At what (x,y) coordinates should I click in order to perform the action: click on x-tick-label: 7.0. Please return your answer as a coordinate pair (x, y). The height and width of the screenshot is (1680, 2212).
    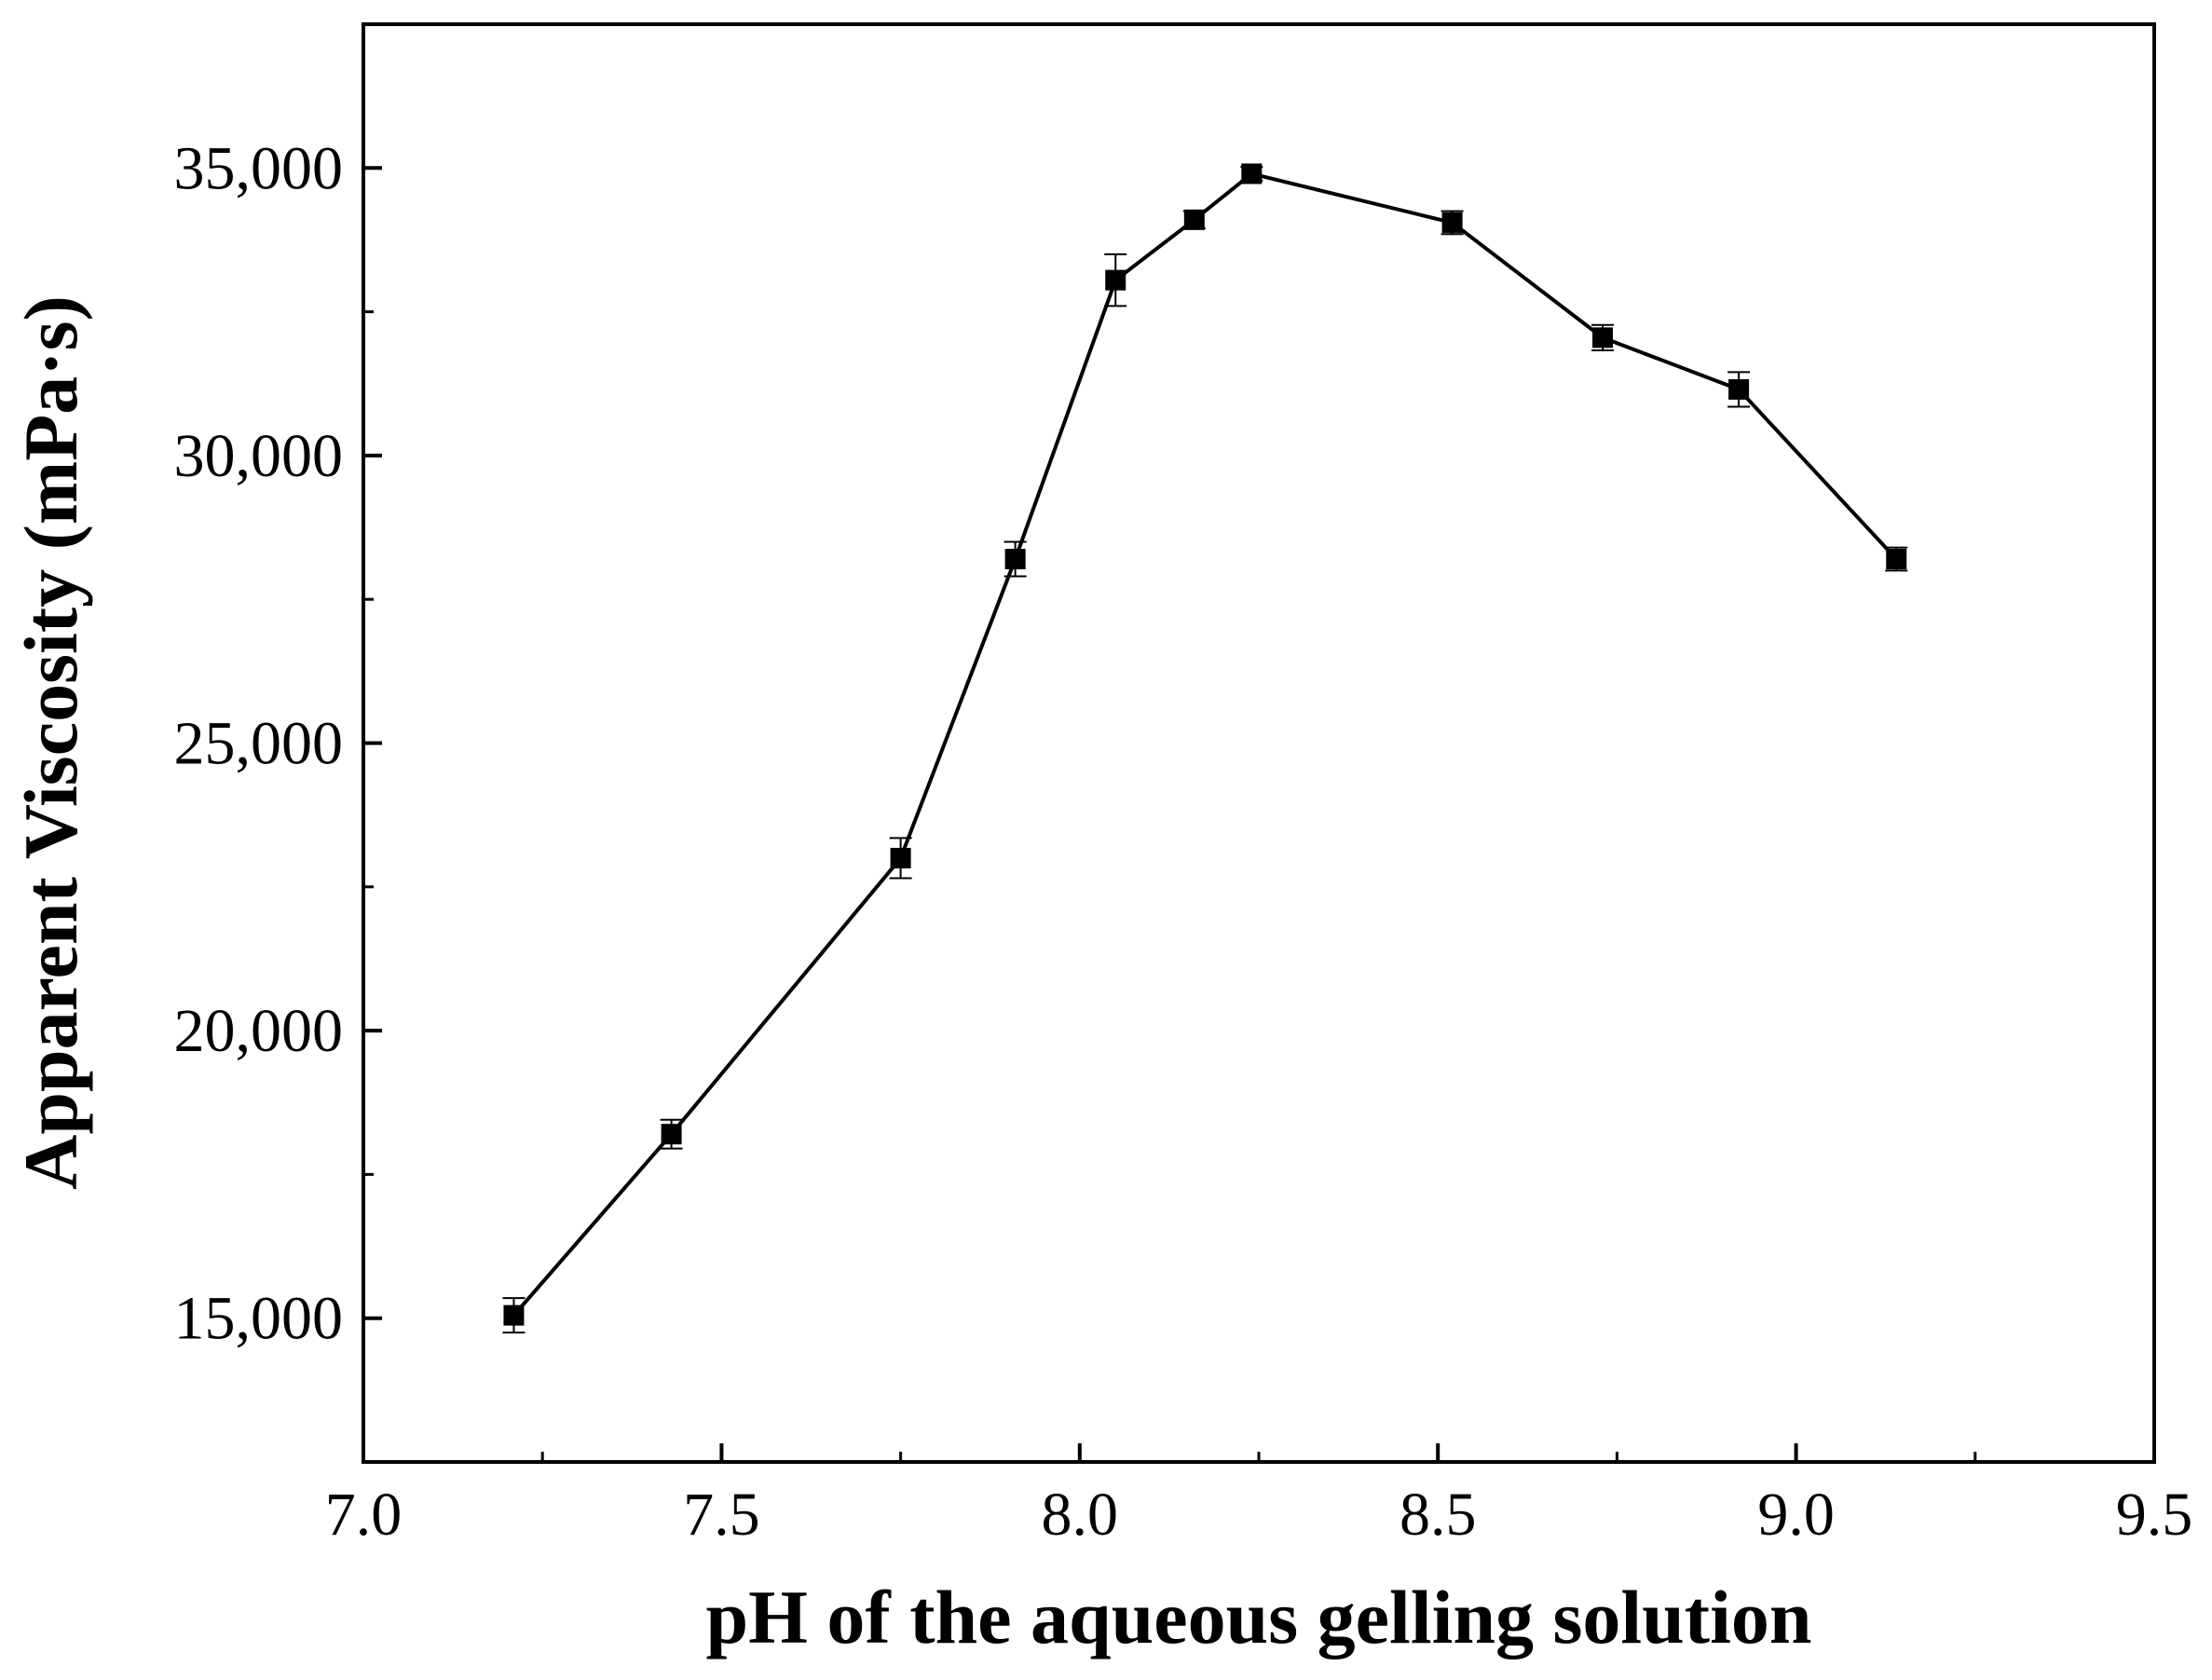
    Looking at the image, I should click on (364, 1515).